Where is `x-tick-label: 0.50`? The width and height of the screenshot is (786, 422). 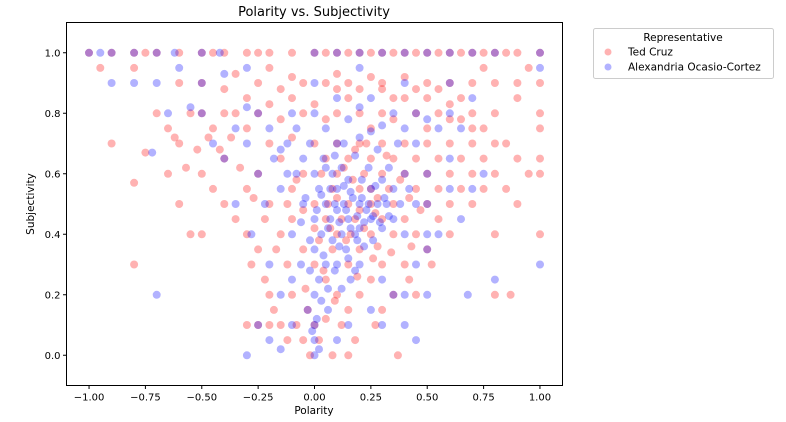
x-tick-label: 0.50 is located at coordinates (427, 398).